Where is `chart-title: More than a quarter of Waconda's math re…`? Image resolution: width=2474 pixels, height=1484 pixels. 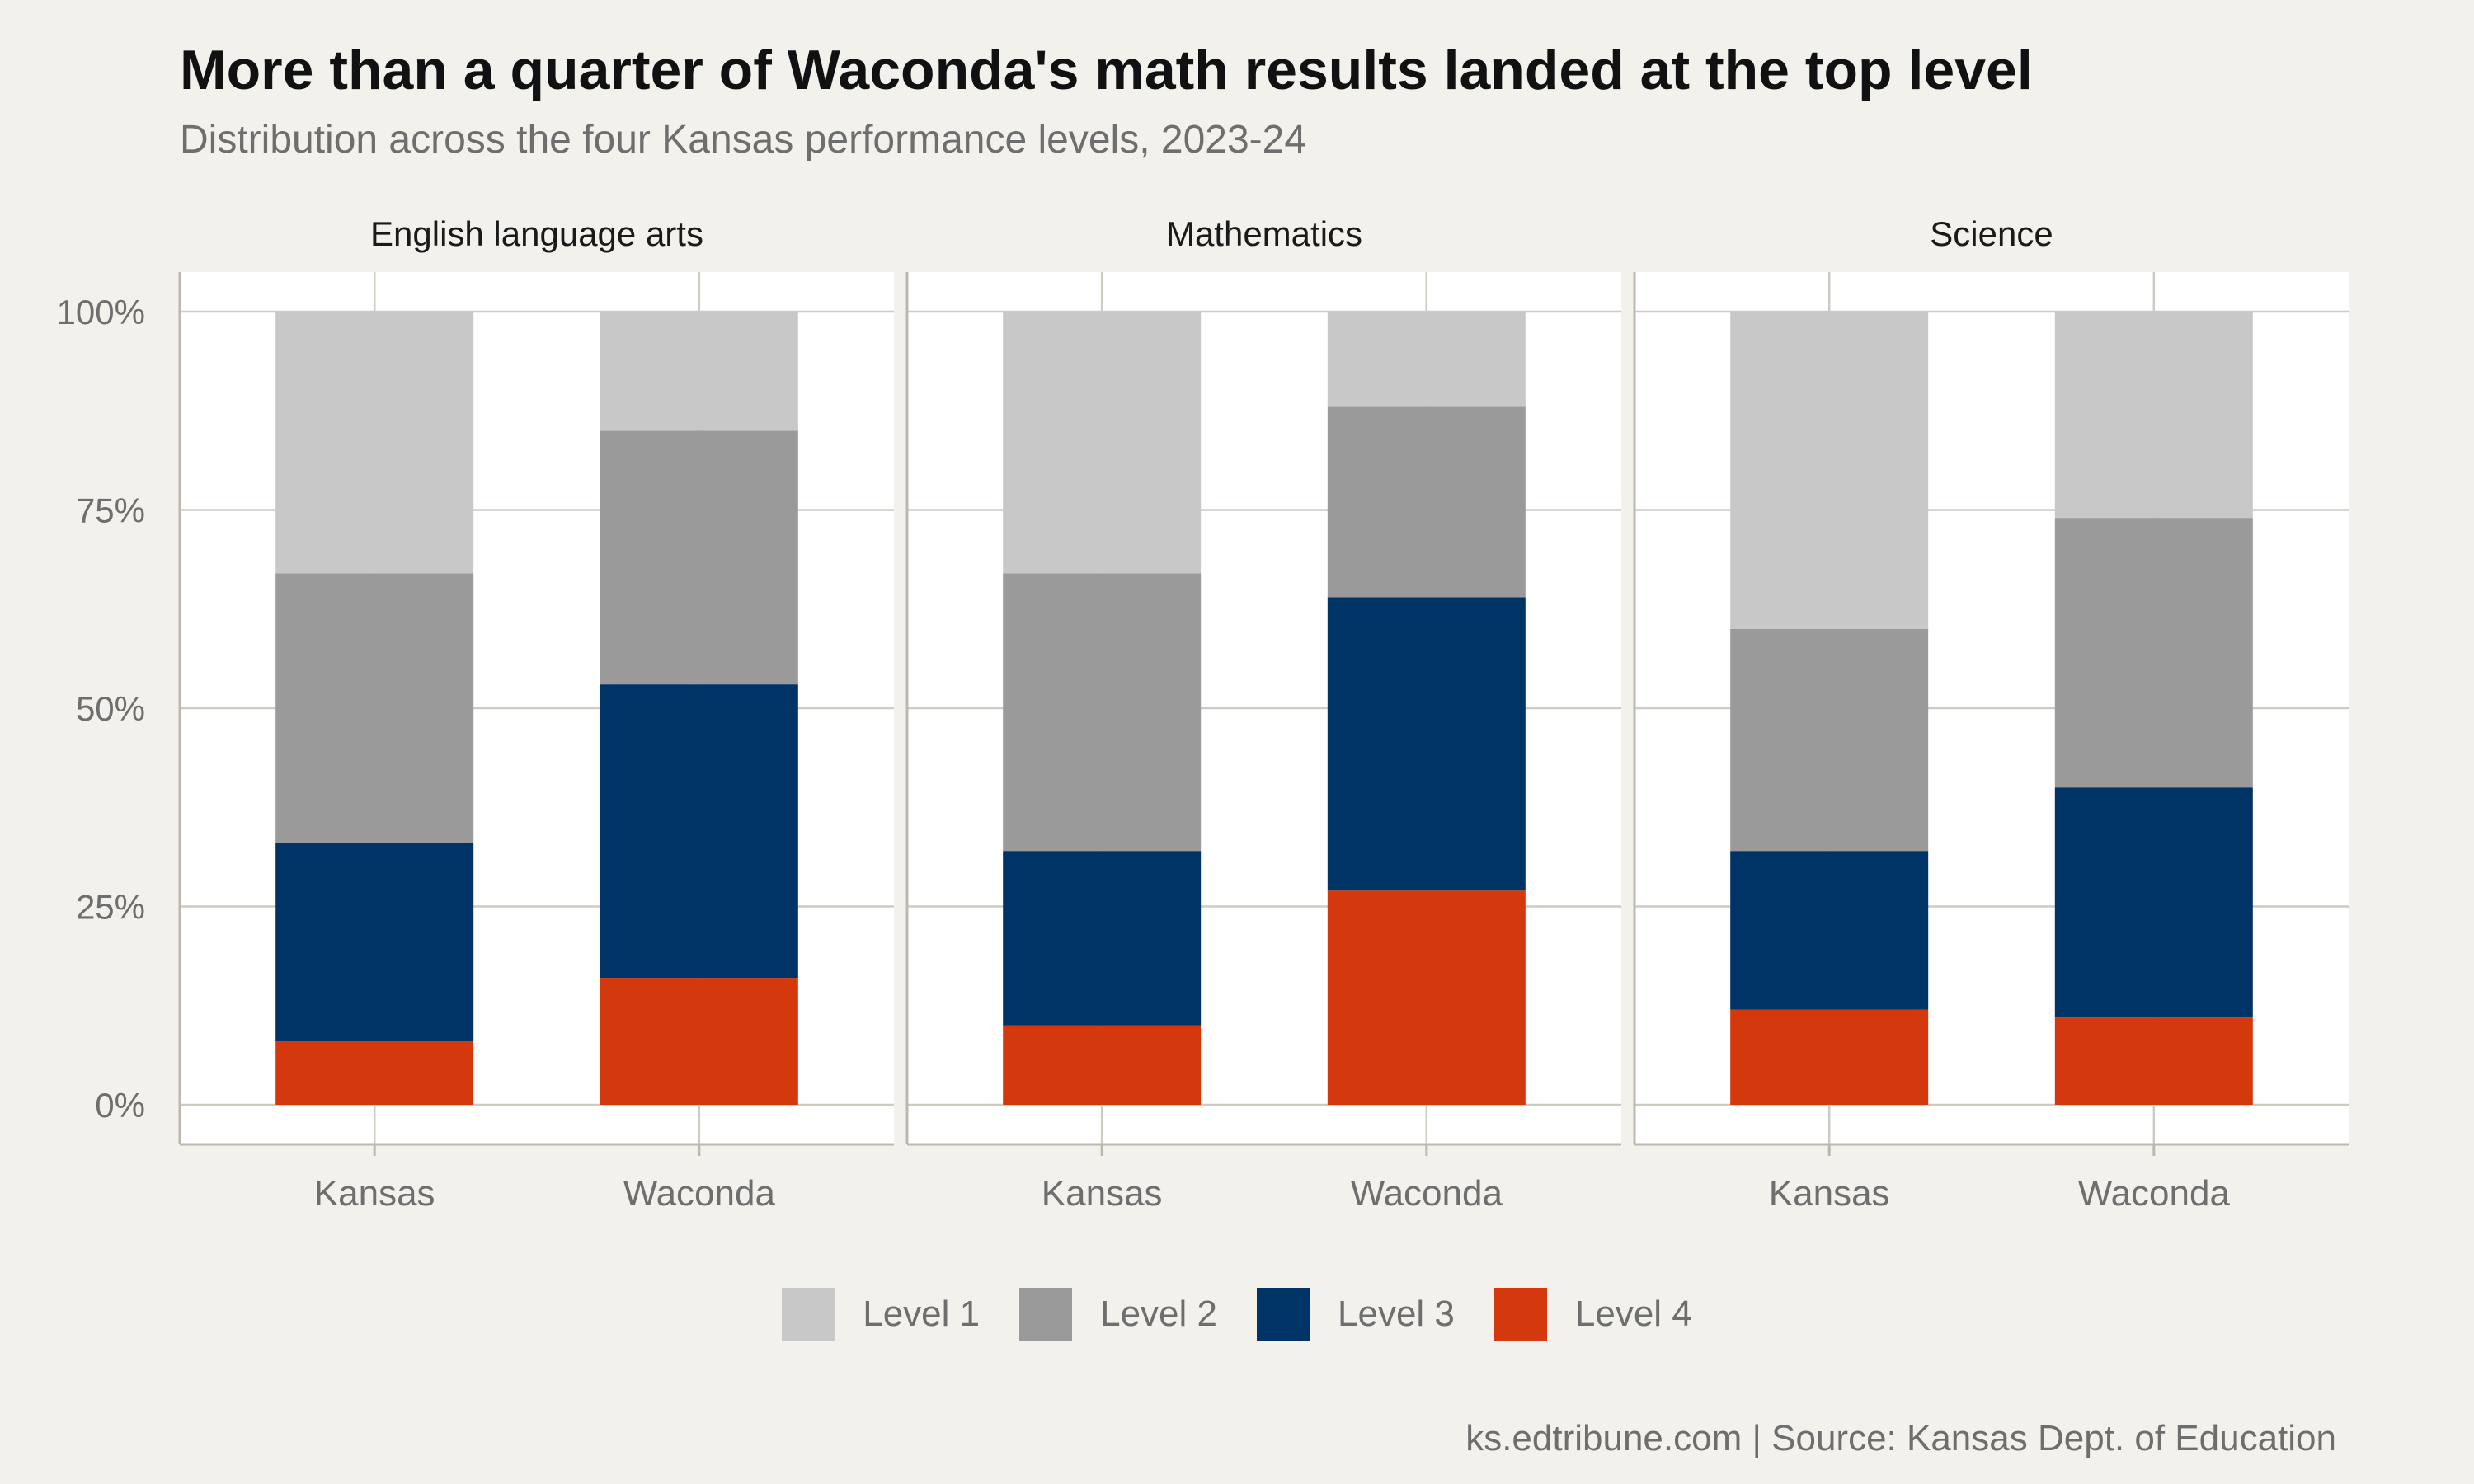 chart-title: More than a quarter of Waconda's math re… is located at coordinates (1106, 70).